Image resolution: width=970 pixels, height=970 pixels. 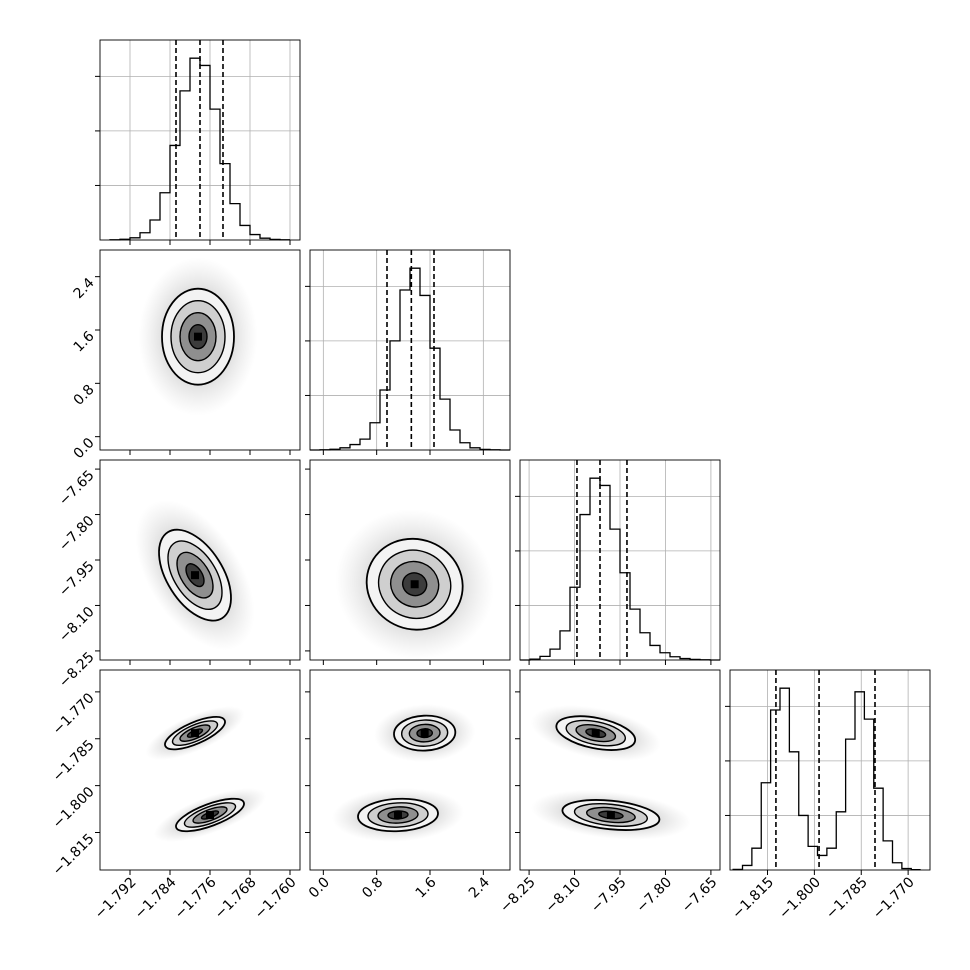 What do you see at coordinates (156, 898) in the screenshot?
I see `x-tick-label: −1.784` at bounding box center [156, 898].